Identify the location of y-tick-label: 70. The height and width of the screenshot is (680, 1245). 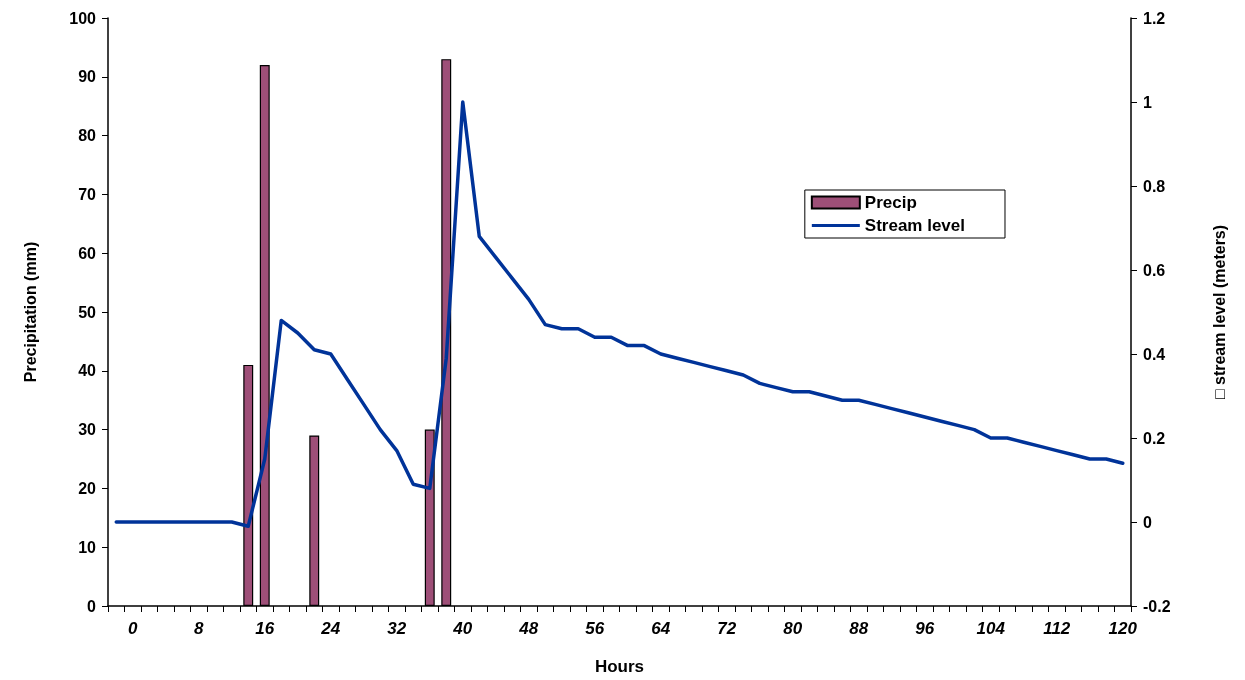
(87, 194).